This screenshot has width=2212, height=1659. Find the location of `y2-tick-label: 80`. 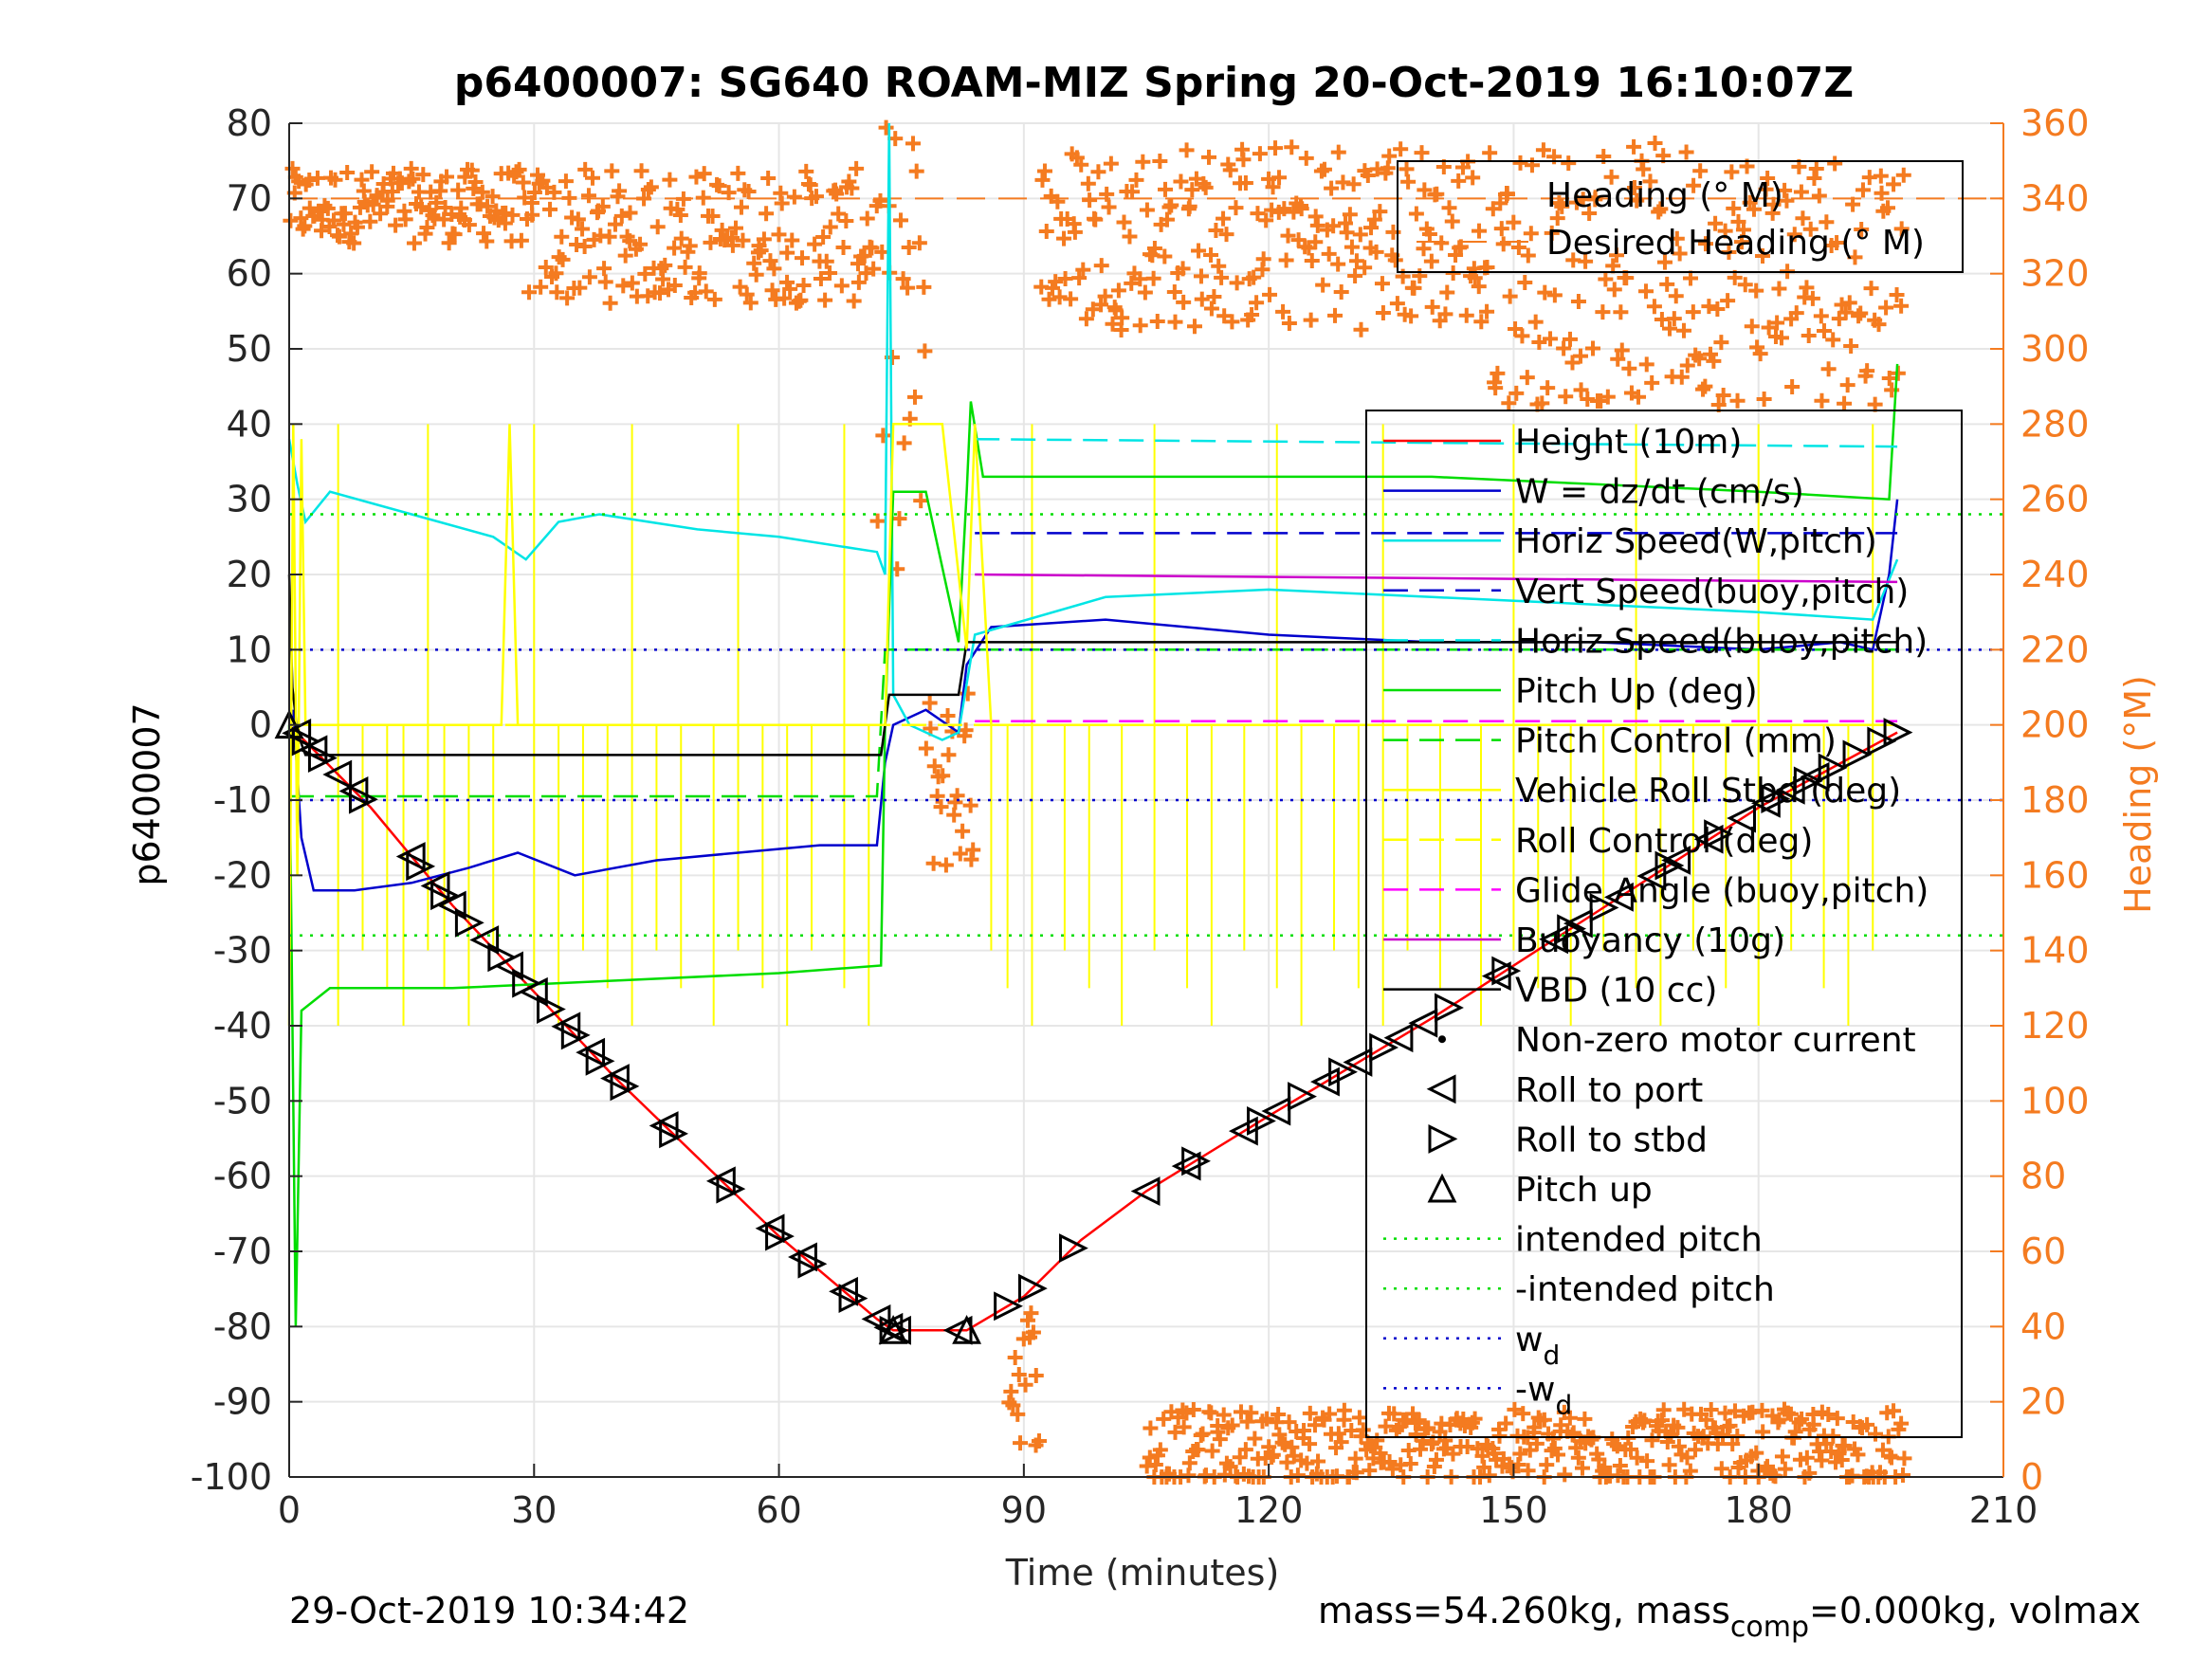

y2-tick-label: 80 is located at coordinates (2043, 1176).